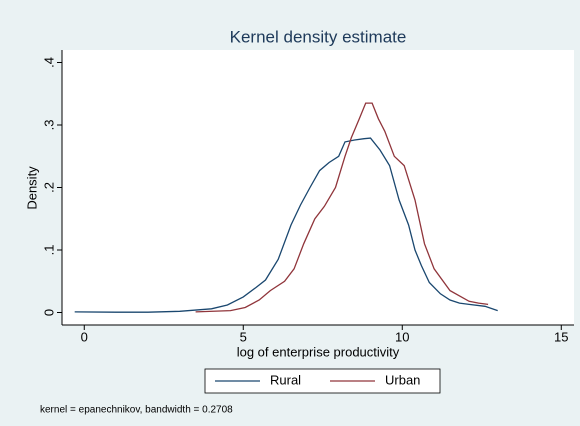  I want to click on x-tick-label: 10, so click(402, 336).